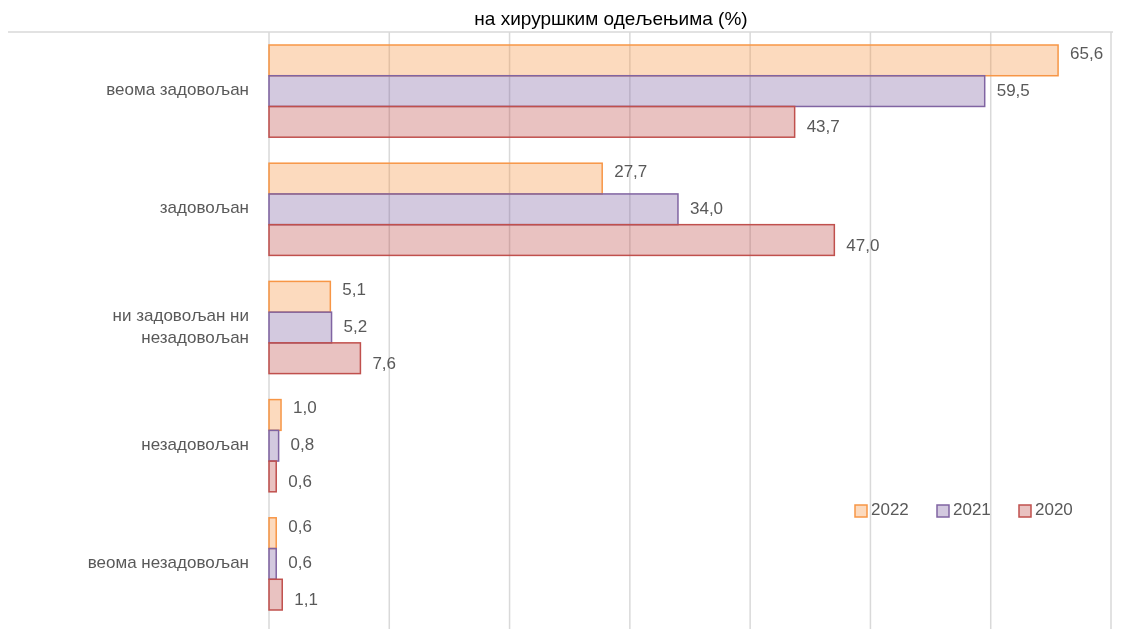 The width and height of the screenshot is (1121, 637). What do you see at coordinates (972, 510) in the screenshot?
I see `legend-label: 2021` at bounding box center [972, 510].